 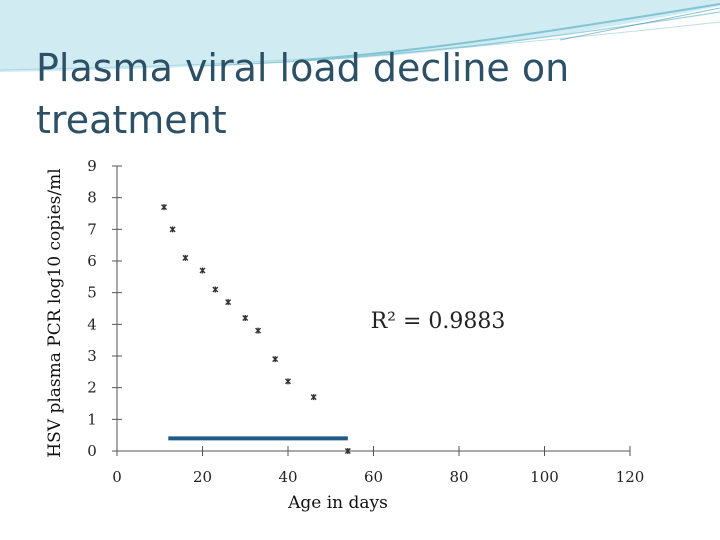 What do you see at coordinates (287, 477) in the screenshot?
I see `x-tick-label: 40` at bounding box center [287, 477].